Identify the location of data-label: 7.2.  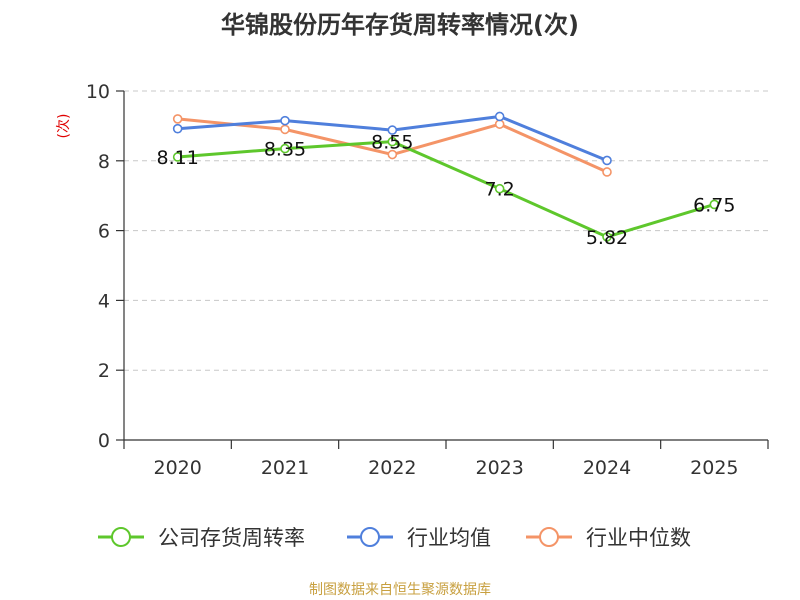
(500, 190).